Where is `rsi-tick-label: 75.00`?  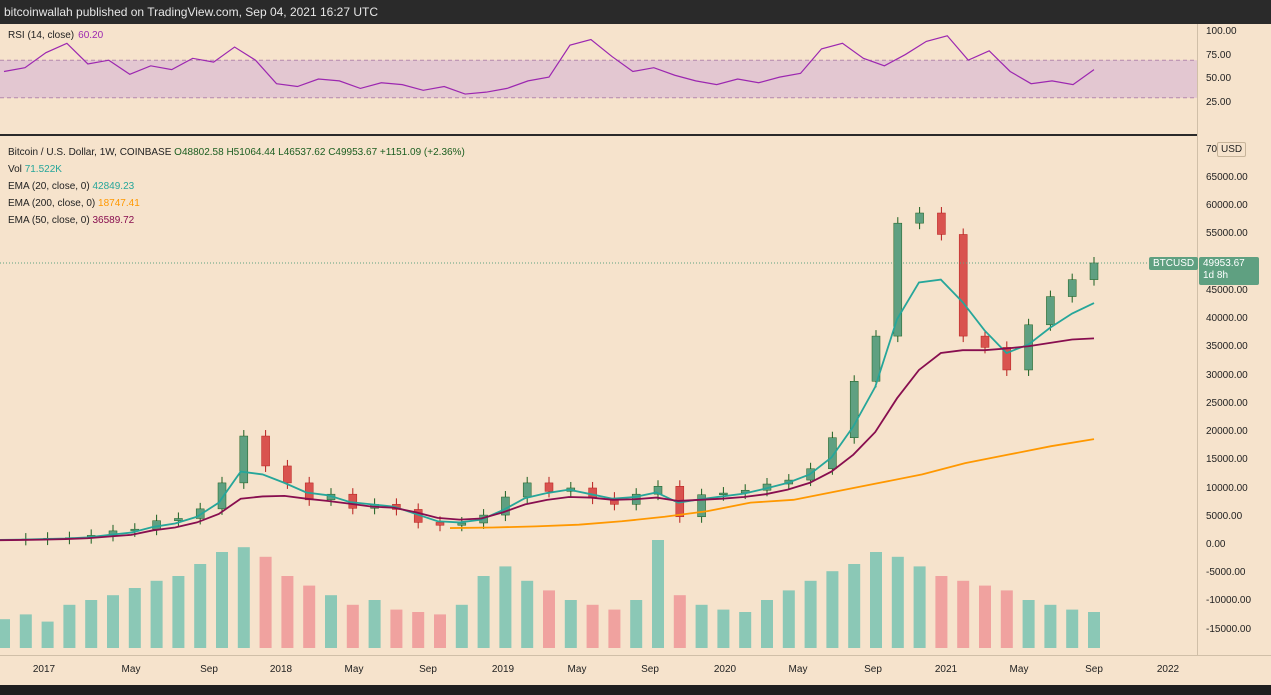 rsi-tick-label: 75.00 is located at coordinates (1219, 55).